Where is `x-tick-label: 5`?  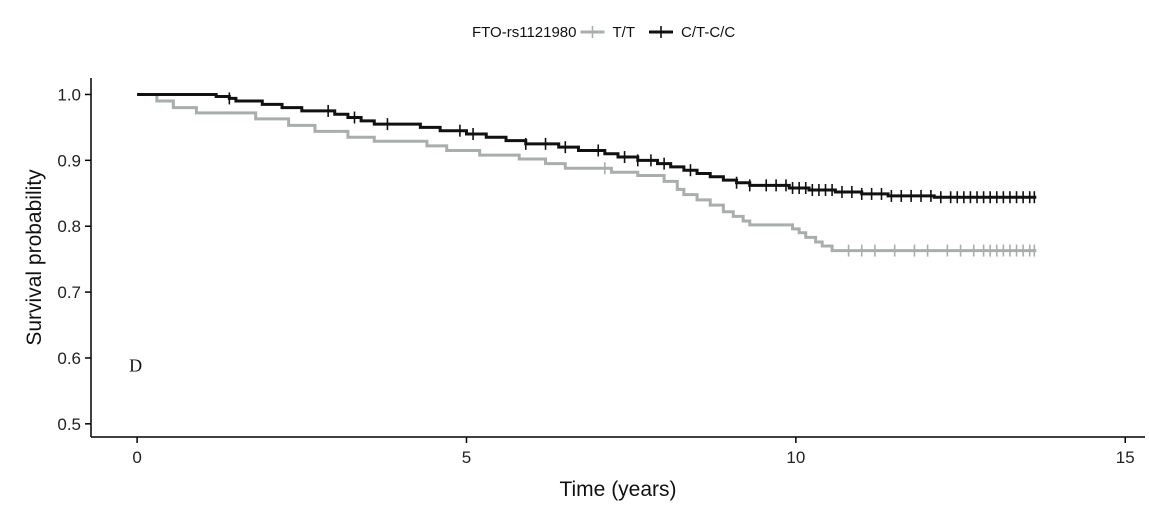
x-tick-label: 5 is located at coordinates (466, 457).